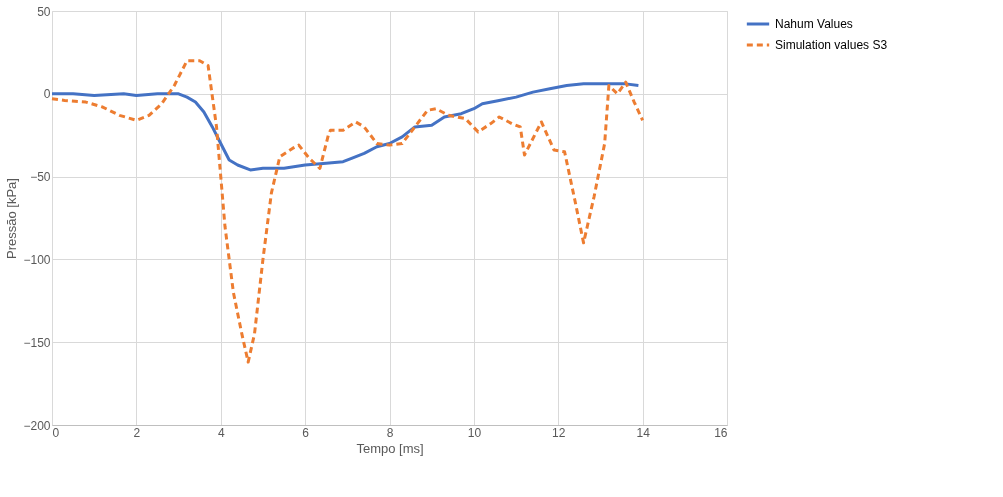 The height and width of the screenshot is (497, 1003). What do you see at coordinates (345, 127) in the screenshot?
I see `line-series` at bounding box center [345, 127].